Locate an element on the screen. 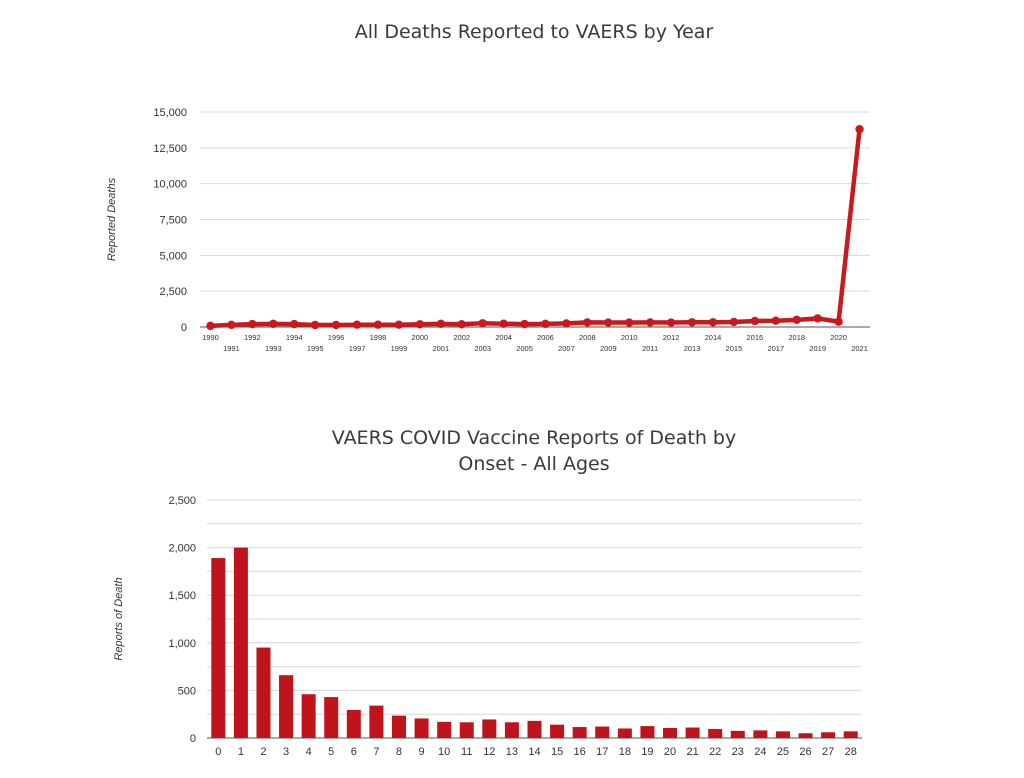  y-tick-label: 2,500 is located at coordinates (182, 501).